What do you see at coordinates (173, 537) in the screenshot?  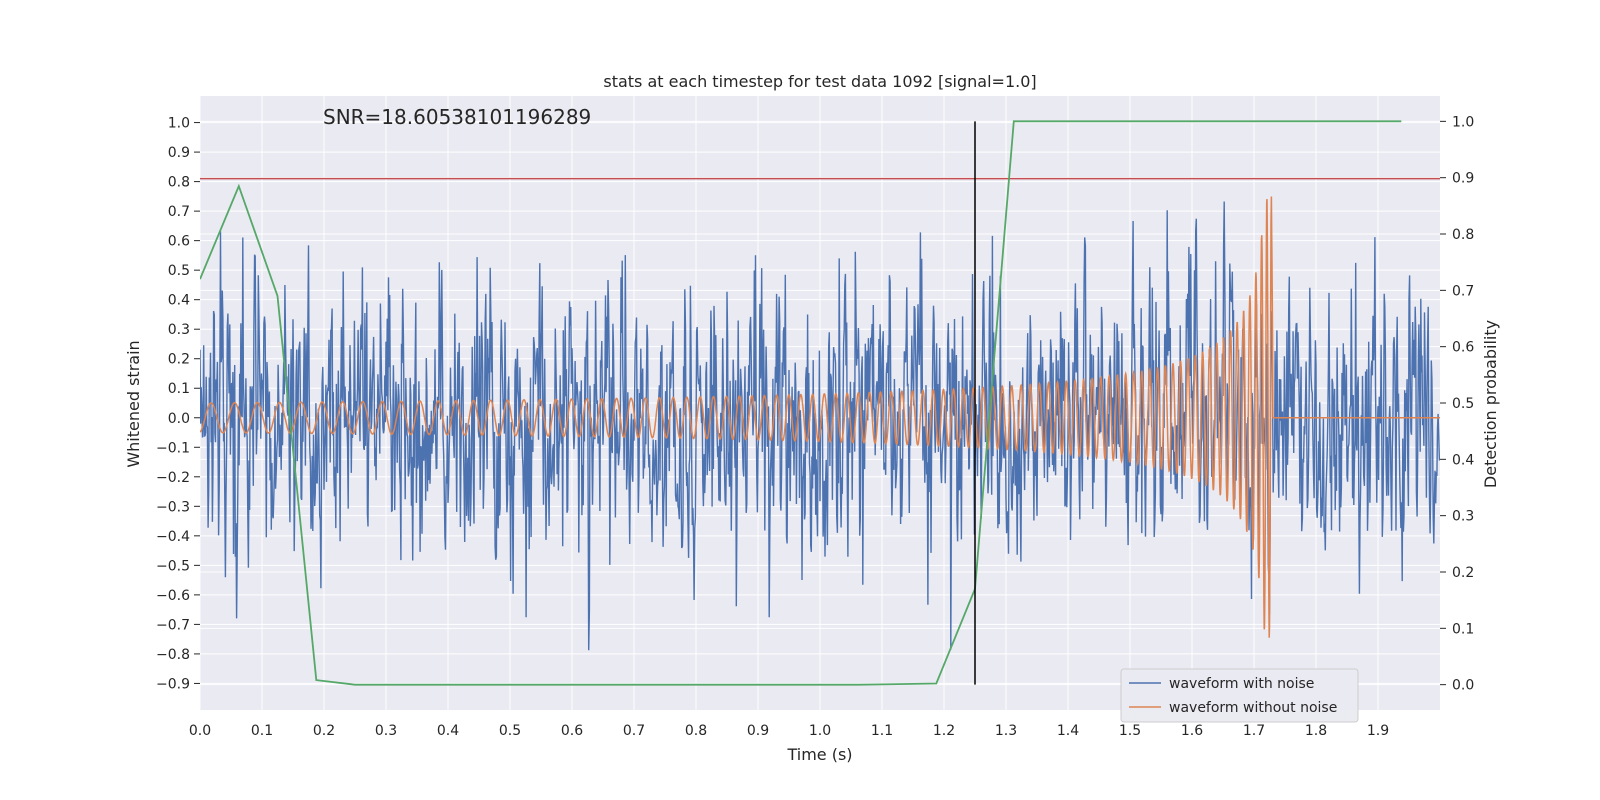 I see `y-tick-label: −0.4` at bounding box center [173, 537].